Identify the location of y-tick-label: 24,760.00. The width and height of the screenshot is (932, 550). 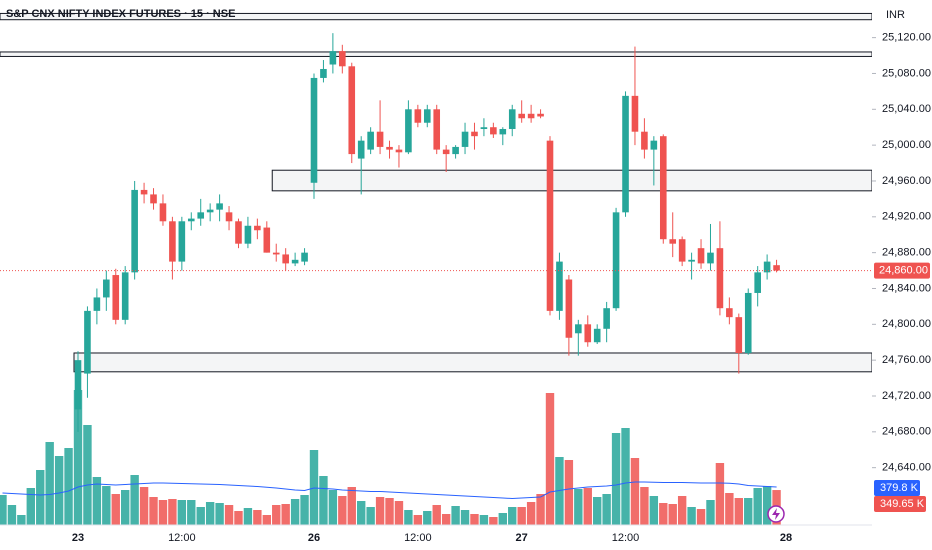
(906, 360).